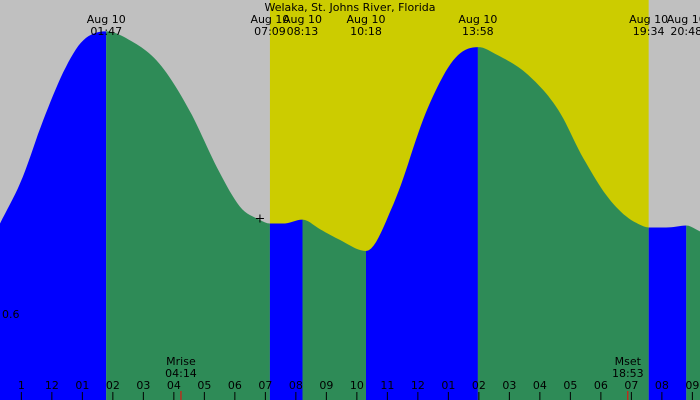  I want to click on top-marker-time: 01:47, so click(106, 31).